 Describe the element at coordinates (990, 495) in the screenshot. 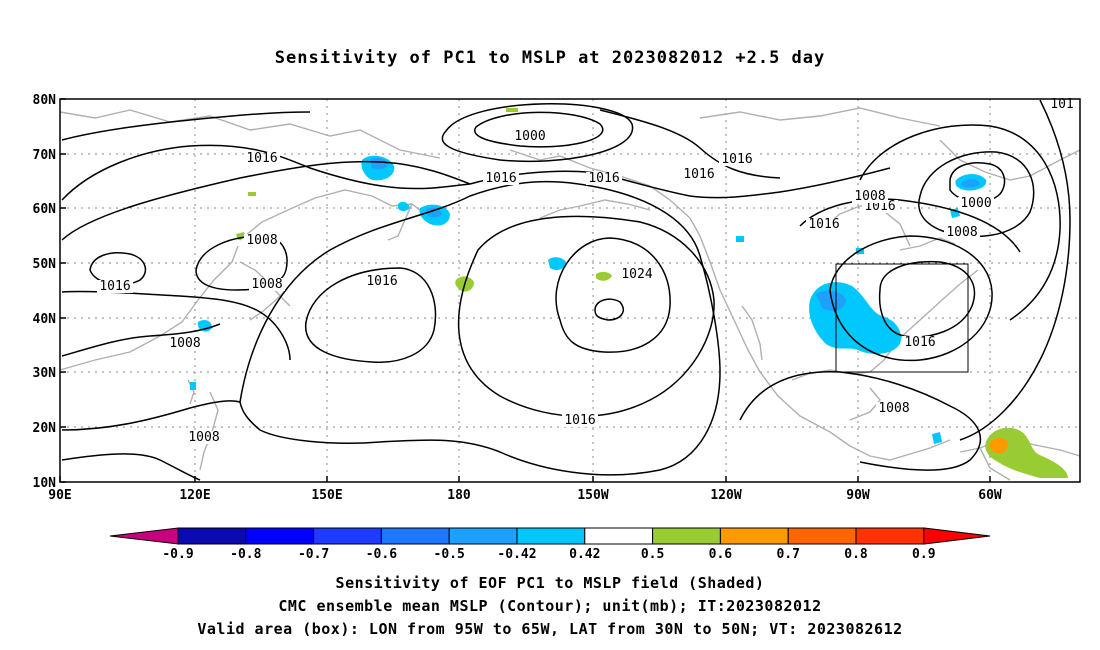

I see `lon-tick-label: 60W` at that location.